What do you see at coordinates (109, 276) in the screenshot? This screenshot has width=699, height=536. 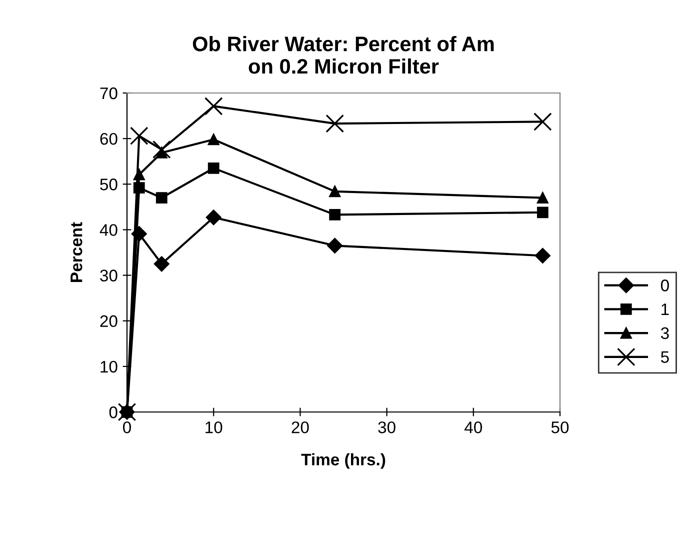 I see `y-tick-label: 30` at bounding box center [109, 276].